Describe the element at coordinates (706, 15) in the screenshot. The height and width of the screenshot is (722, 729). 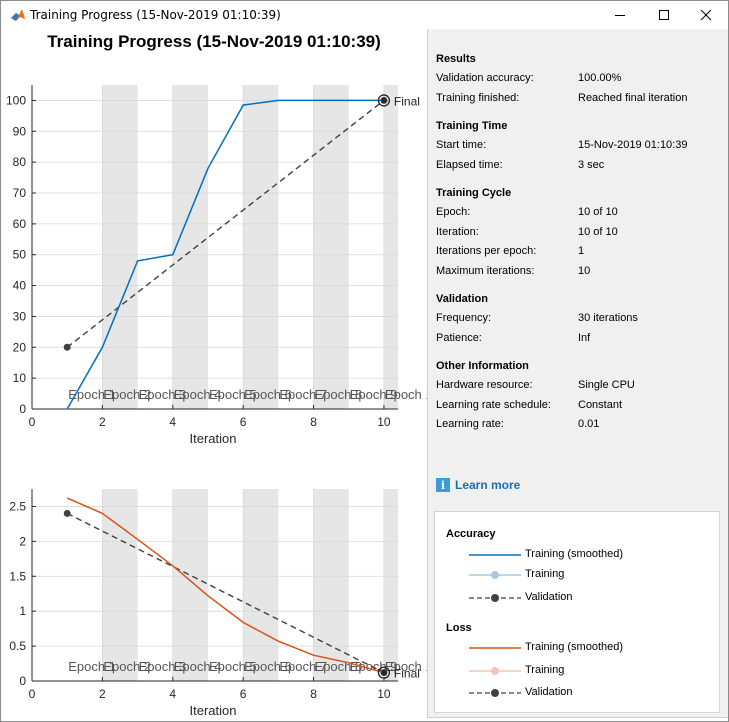
I see `close-button` at that location.